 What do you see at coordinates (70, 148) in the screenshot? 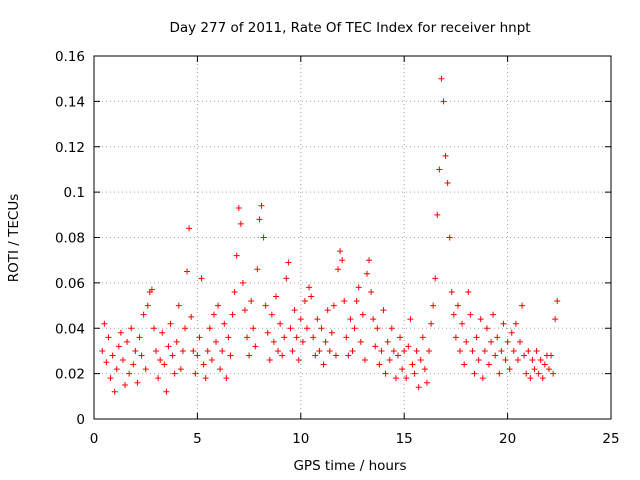
I see `y-tick-label: 0.12` at bounding box center [70, 148].